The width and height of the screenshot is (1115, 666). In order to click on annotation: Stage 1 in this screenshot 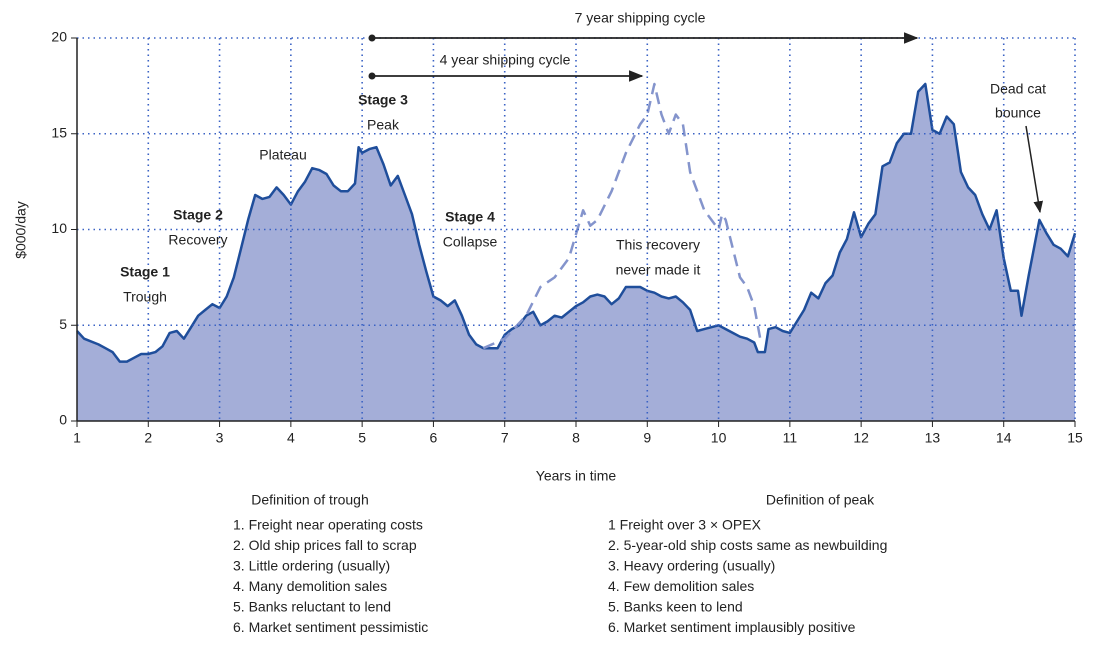, I will do `click(145, 272)`.